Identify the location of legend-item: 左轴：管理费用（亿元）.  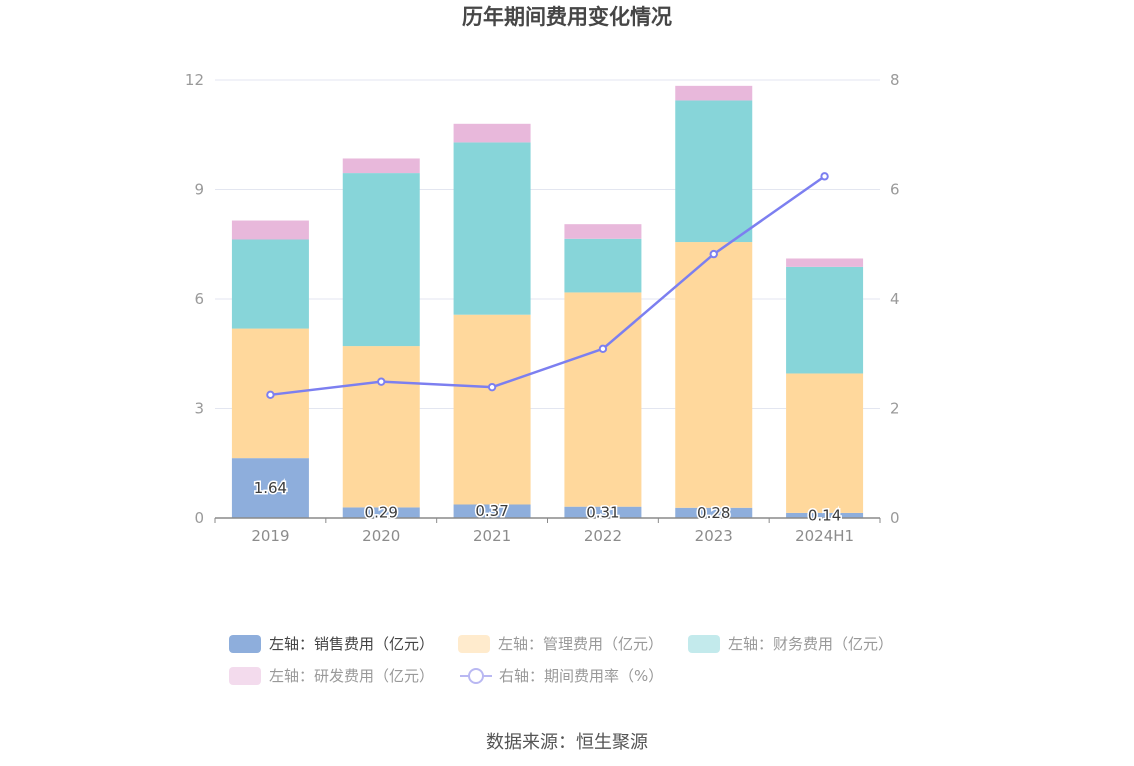
(560, 644).